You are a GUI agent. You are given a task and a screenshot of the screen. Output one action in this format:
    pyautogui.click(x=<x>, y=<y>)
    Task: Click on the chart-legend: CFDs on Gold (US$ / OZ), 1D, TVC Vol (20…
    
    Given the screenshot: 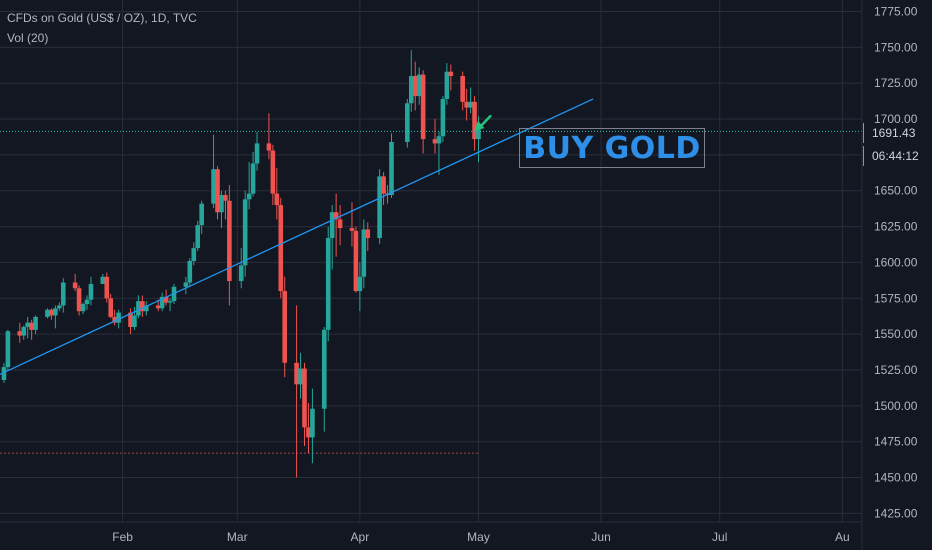 What is the action you would take?
    pyautogui.click(x=102, y=28)
    